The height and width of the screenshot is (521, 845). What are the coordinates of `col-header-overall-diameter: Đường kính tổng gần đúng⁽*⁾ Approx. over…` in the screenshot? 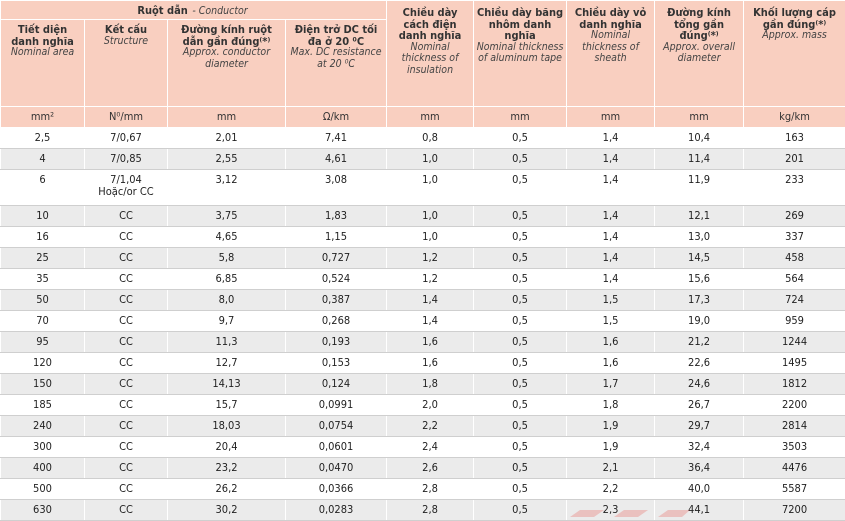 It's located at (699, 54).